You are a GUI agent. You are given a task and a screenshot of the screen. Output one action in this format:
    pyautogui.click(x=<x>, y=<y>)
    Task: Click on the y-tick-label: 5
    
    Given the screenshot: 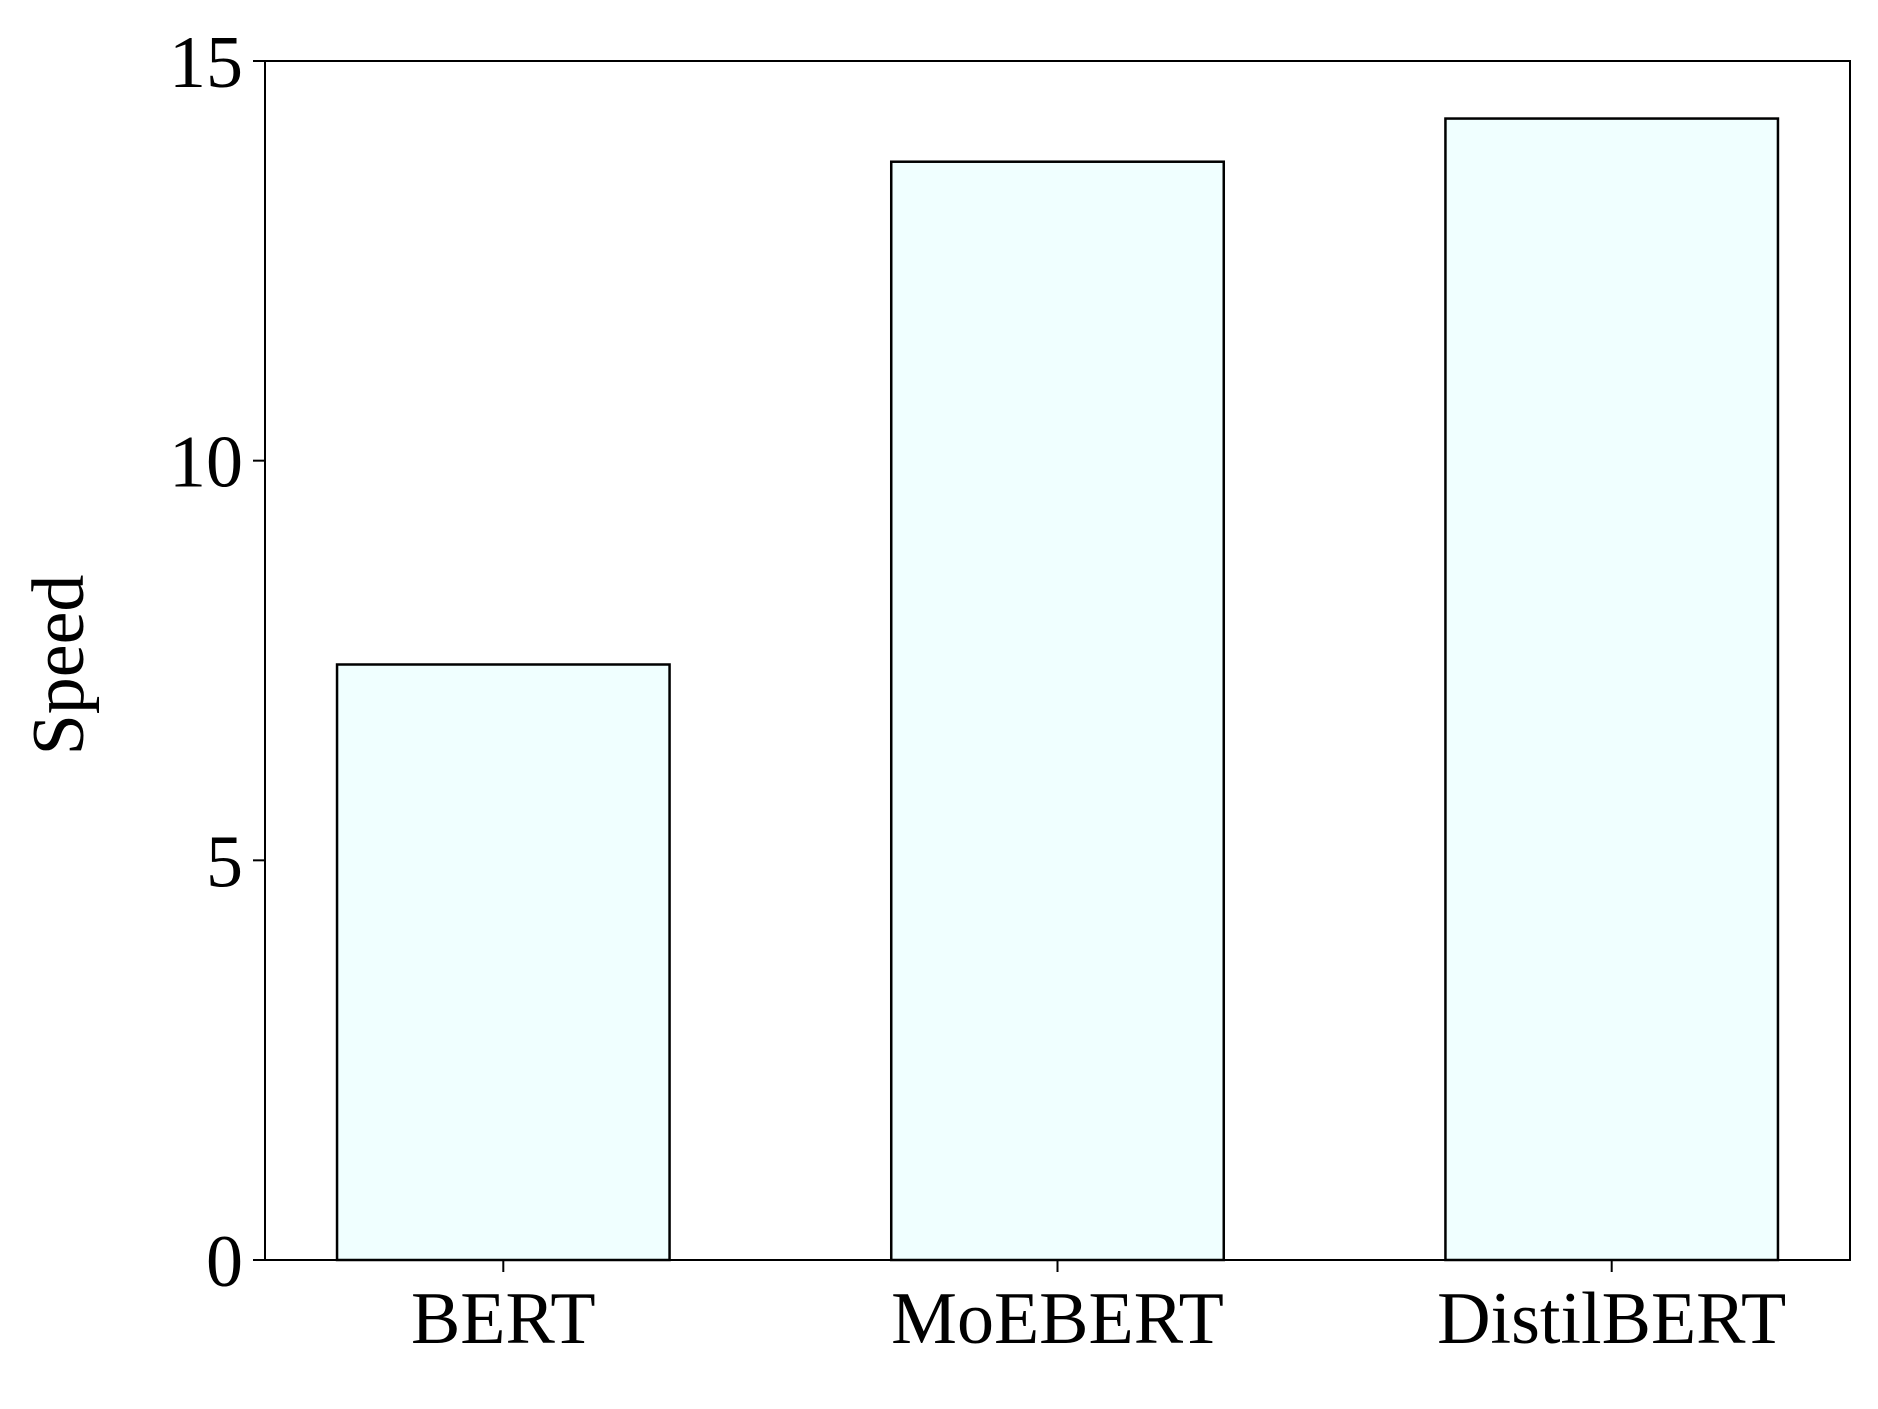 What is the action you would take?
    pyautogui.click(x=224, y=862)
    